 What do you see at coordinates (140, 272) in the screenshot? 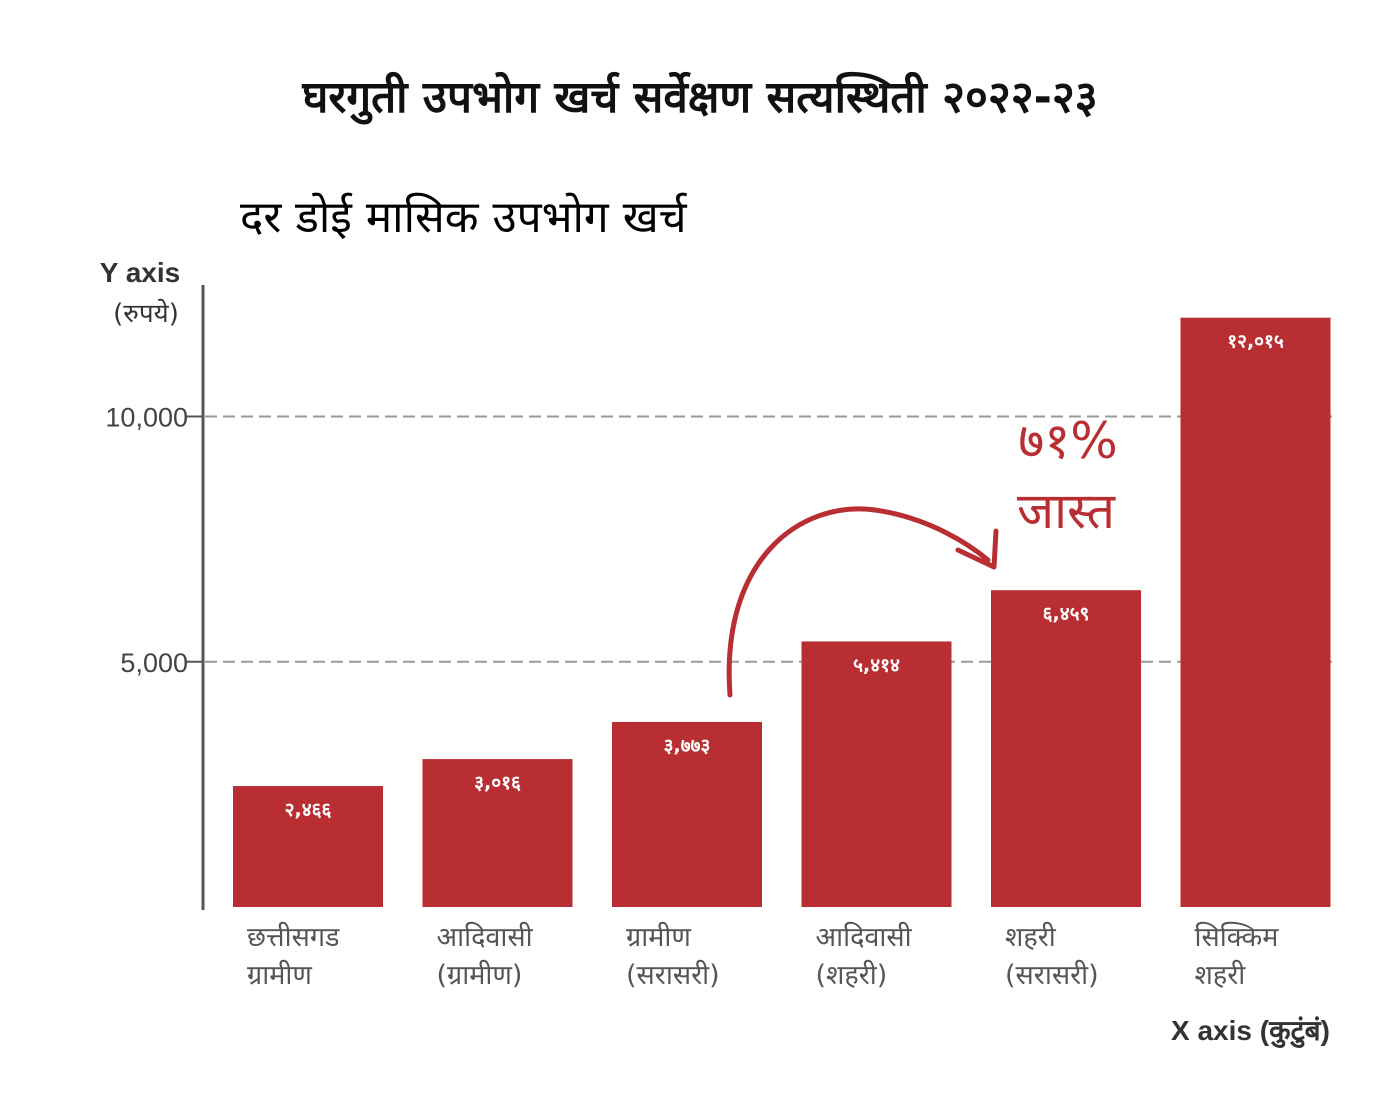
I see `y-axis-title: Y axis` at bounding box center [140, 272].